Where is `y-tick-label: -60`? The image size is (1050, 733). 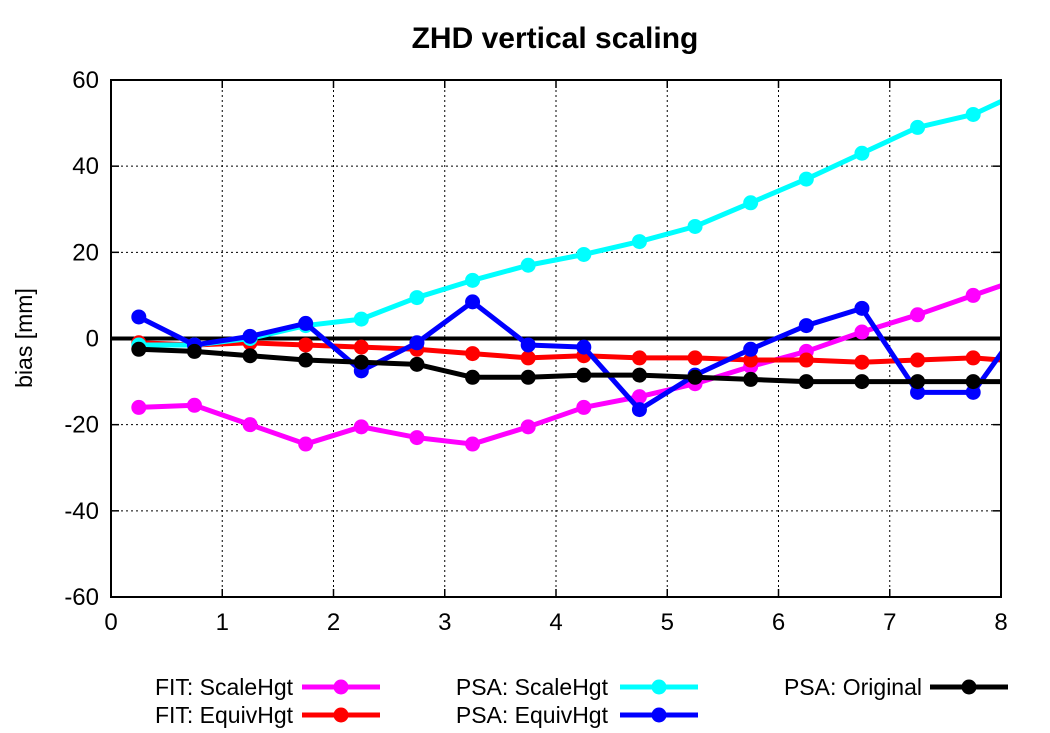
y-tick-label: -60 is located at coordinates (81, 597).